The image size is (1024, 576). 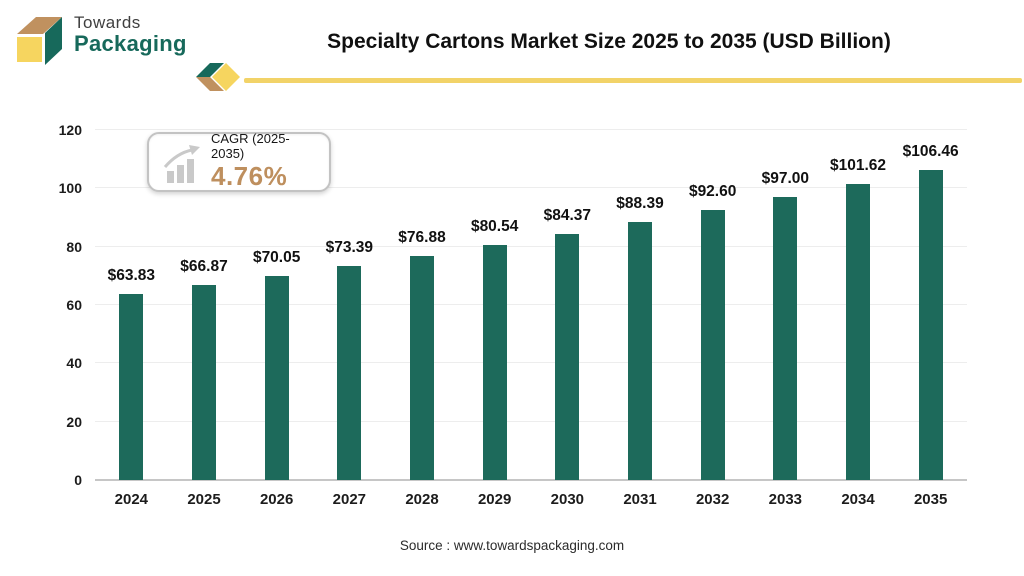 I want to click on bar-value-label: $92.60, so click(x=712, y=191).